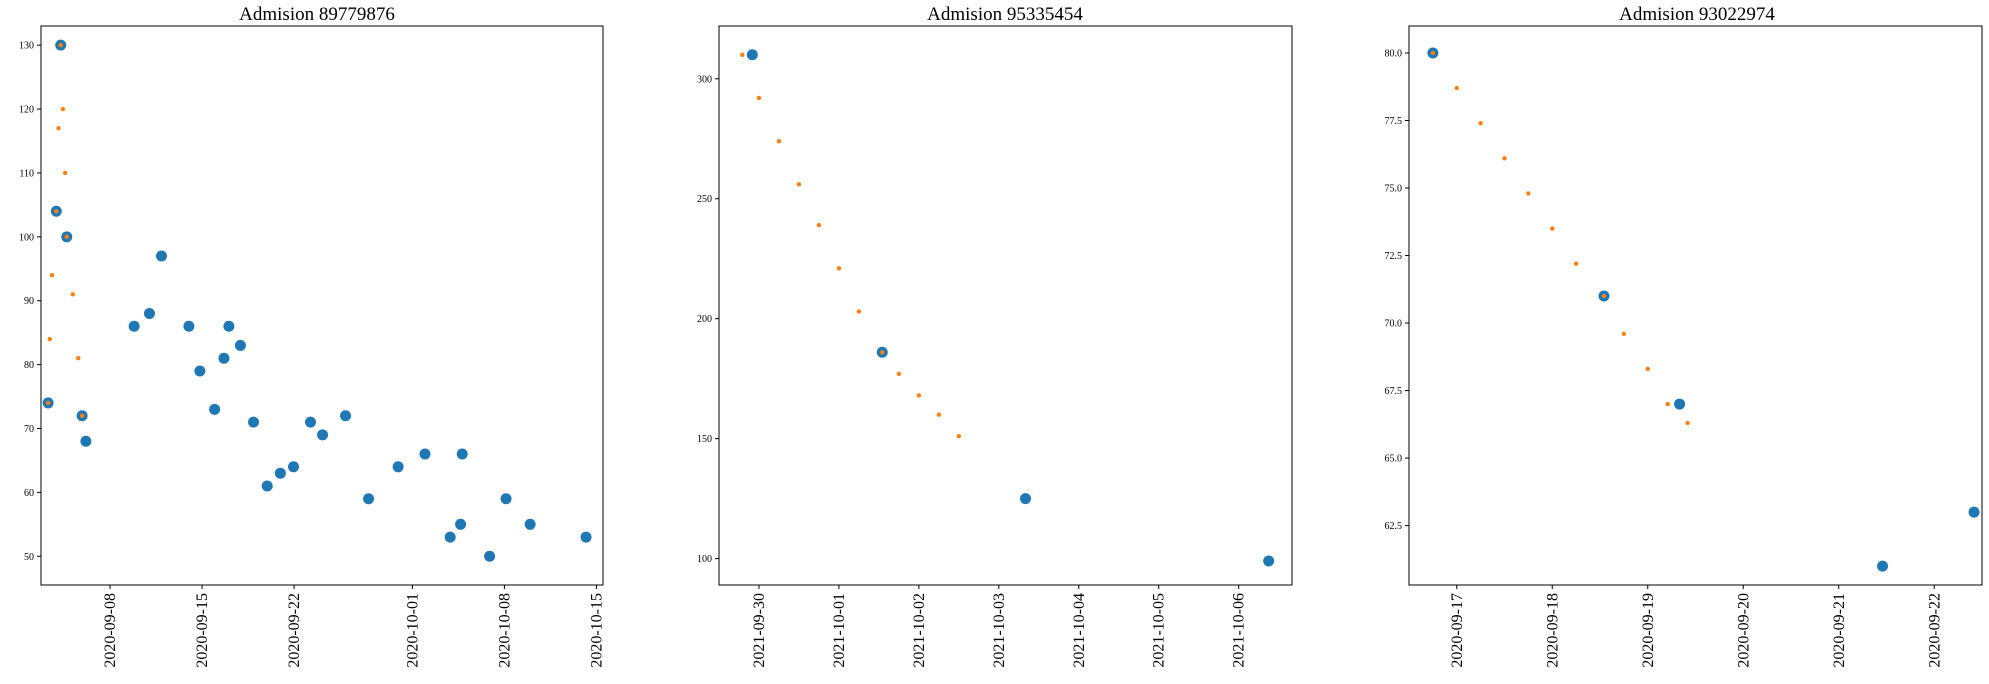 This screenshot has height=684, width=1989. I want to click on y-tick-label: 77.5, so click(1394, 121).